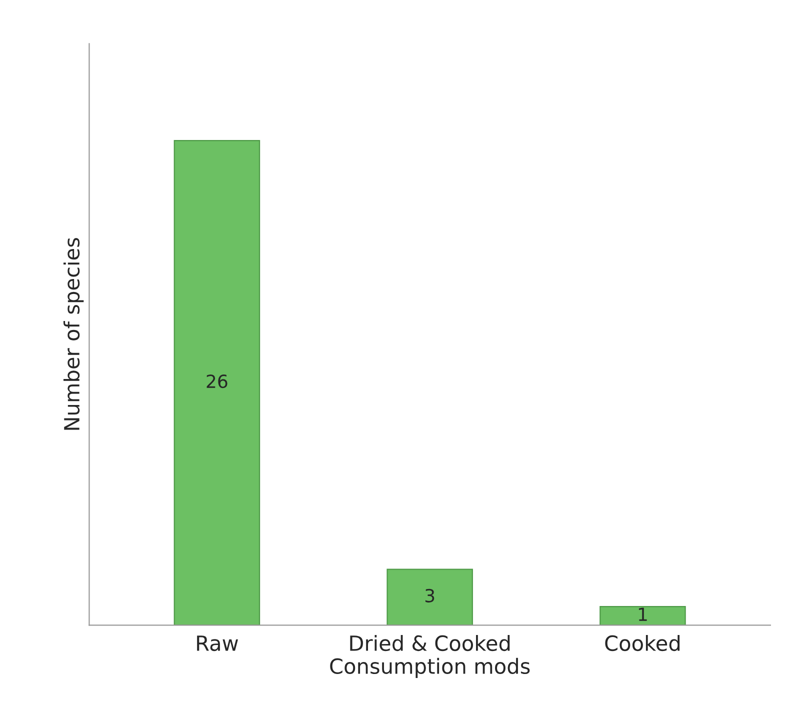 The image size is (811, 727). What do you see at coordinates (642, 643) in the screenshot?
I see `x-tick-label: Cooked` at bounding box center [642, 643].